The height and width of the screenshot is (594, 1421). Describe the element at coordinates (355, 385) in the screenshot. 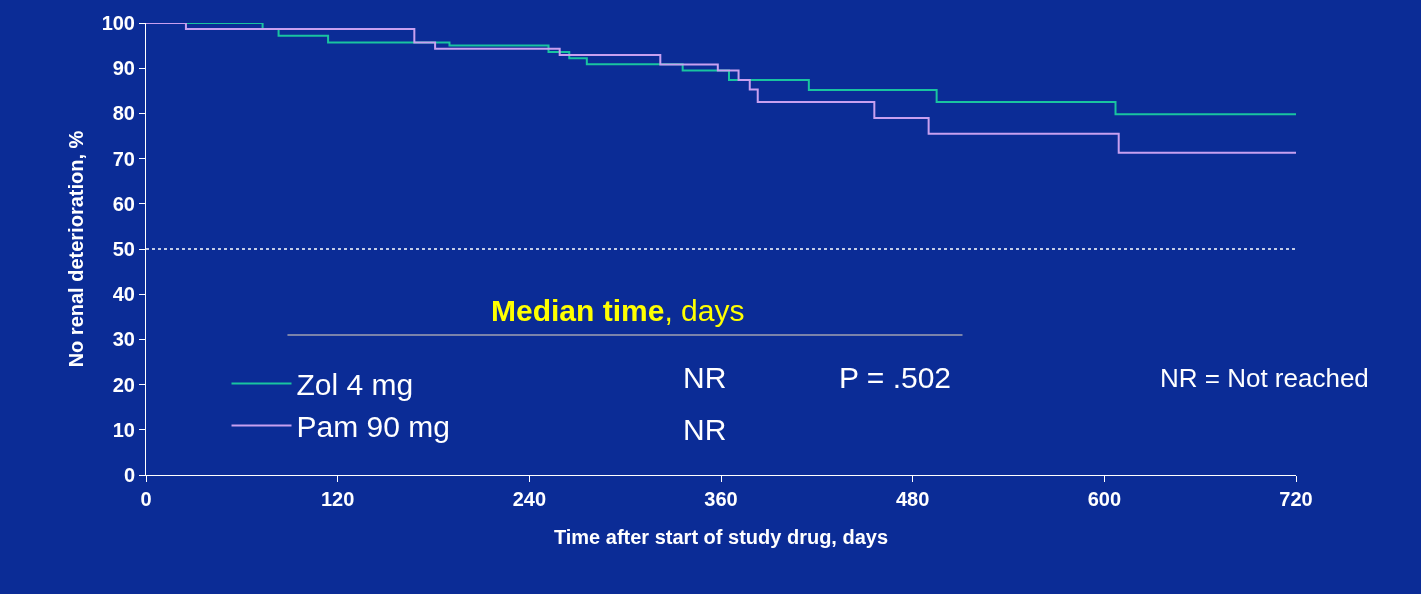

I see `legend-label: Zol 4 mg` at that location.